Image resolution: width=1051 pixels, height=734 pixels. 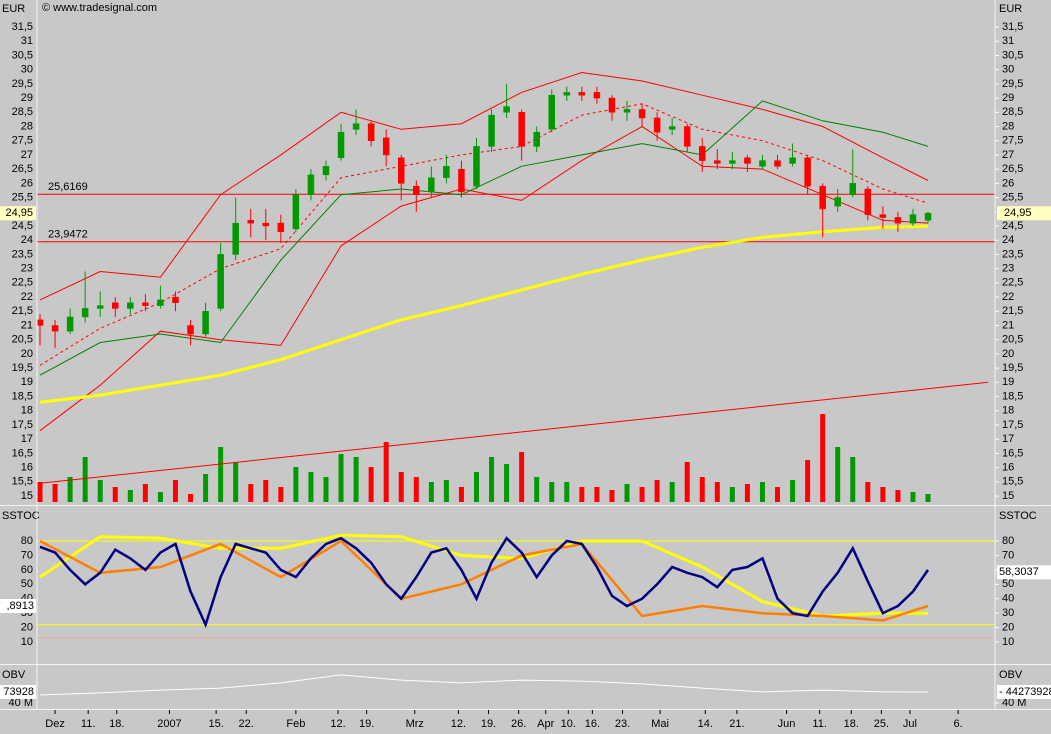 What do you see at coordinates (1011, 675) in the screenshot?
I see `panel-title: OBV` at bounding box center [1011, 675].